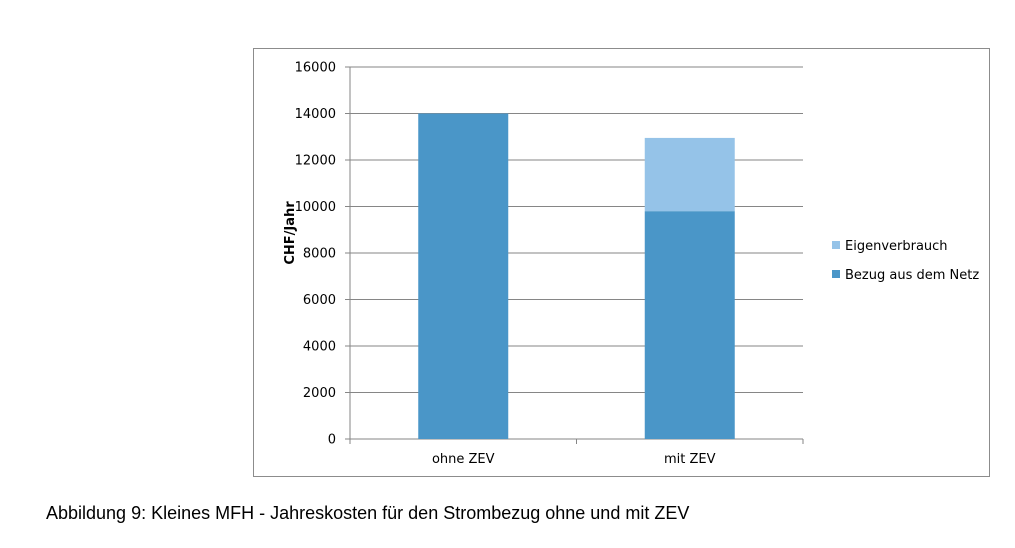  Describe the element at coordinates (319, 347) in the screenshot. I see `y-tick-label-4000: 4000` at that location.